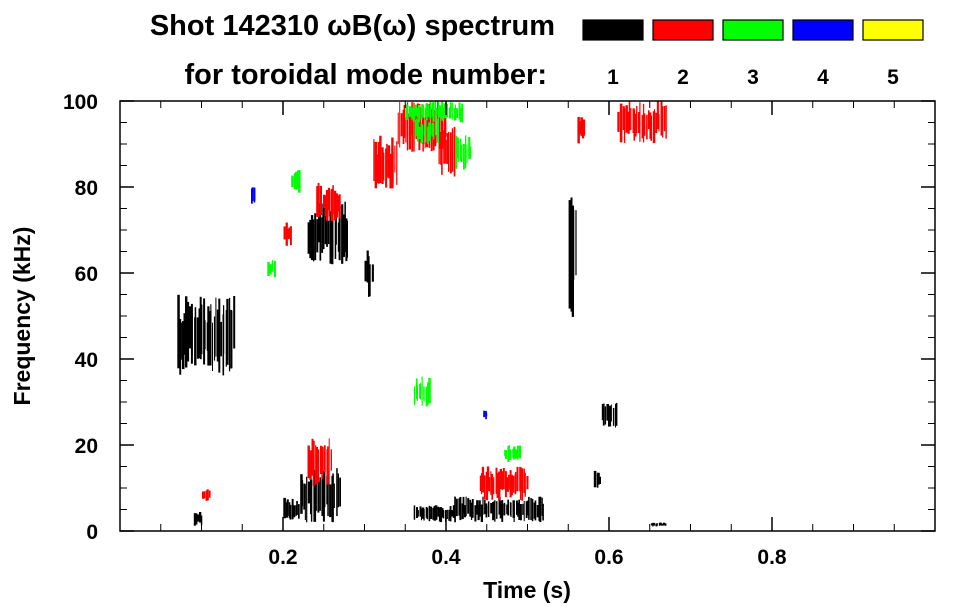  What do you see at coordinates (22, 316) in the screenshot?
I see `y-axis-label: Frequency (kHz)` at bounding box center [22, 316].